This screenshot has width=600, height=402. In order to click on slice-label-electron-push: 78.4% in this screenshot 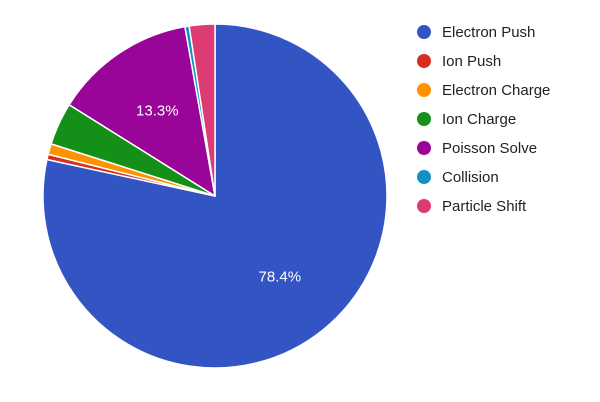, I will do `click(280, 276)`.